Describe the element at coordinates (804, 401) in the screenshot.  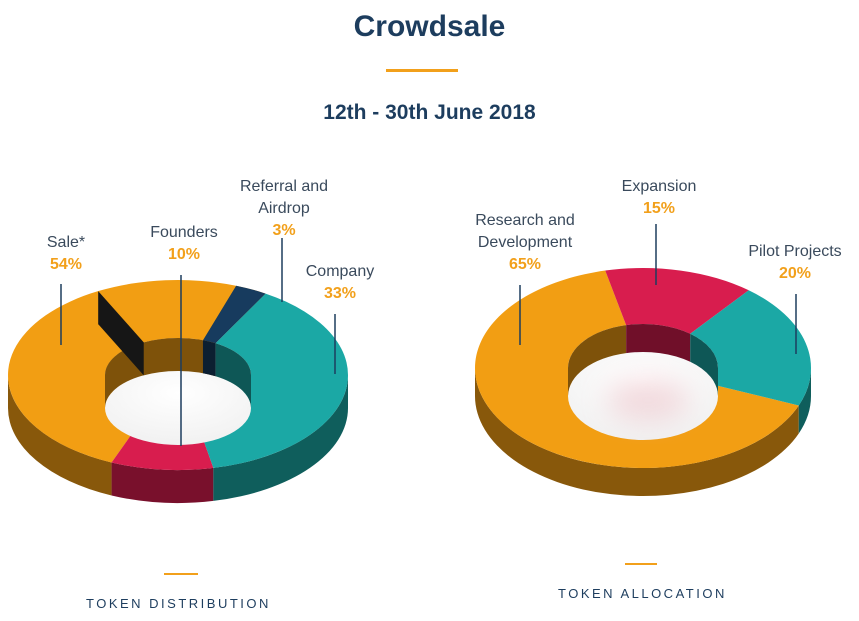
I see `side-wall-pilot-wrap` at that location.